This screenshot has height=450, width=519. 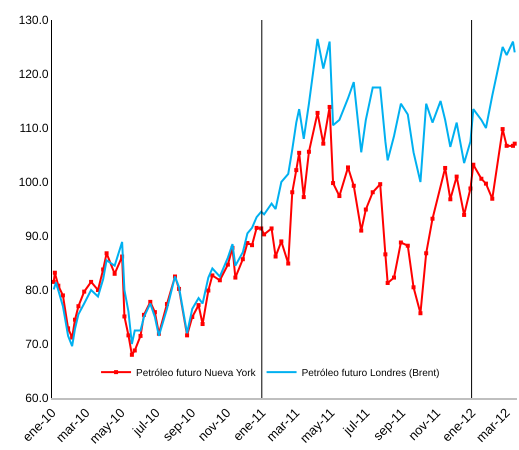 What do you see at coordinates (37, 236) in the screenshot?
I see `y-tick-label: 90.0` at bounding box center [37, 236].